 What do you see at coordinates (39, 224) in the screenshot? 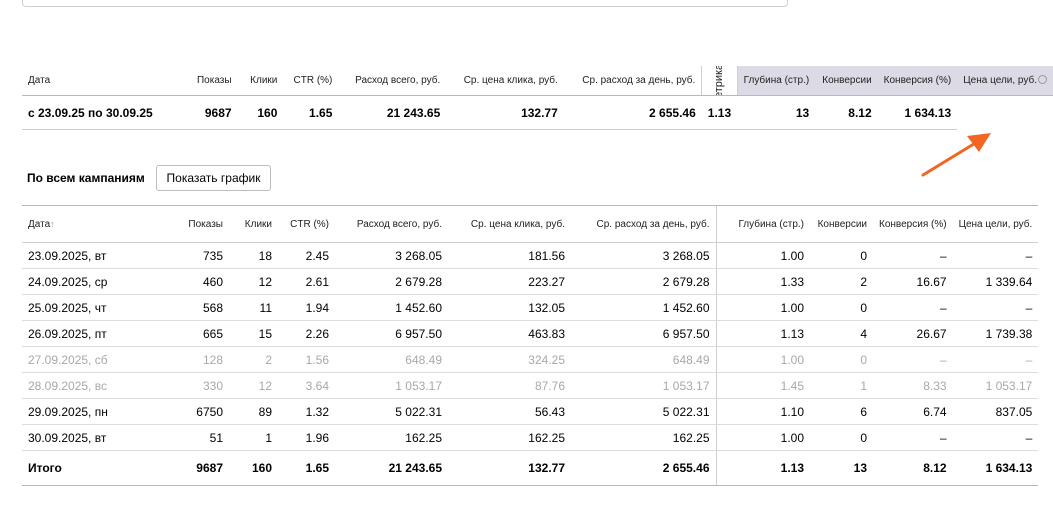
I see `col-date-label: Дата` at bounding box center [39, 224].